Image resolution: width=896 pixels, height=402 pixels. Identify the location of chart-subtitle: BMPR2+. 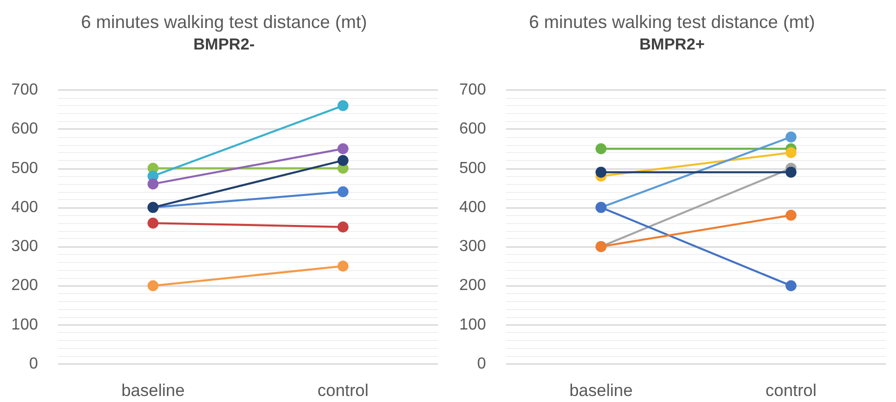
(672, 45).